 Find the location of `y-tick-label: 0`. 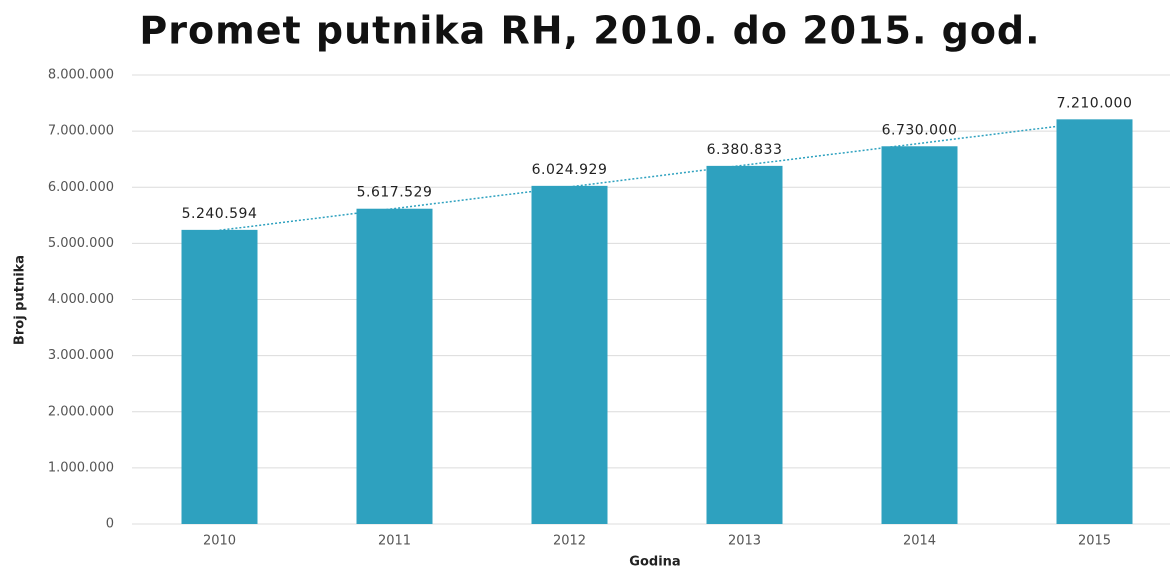

y-tick-label: 0 is located at coordinates (110, 524).